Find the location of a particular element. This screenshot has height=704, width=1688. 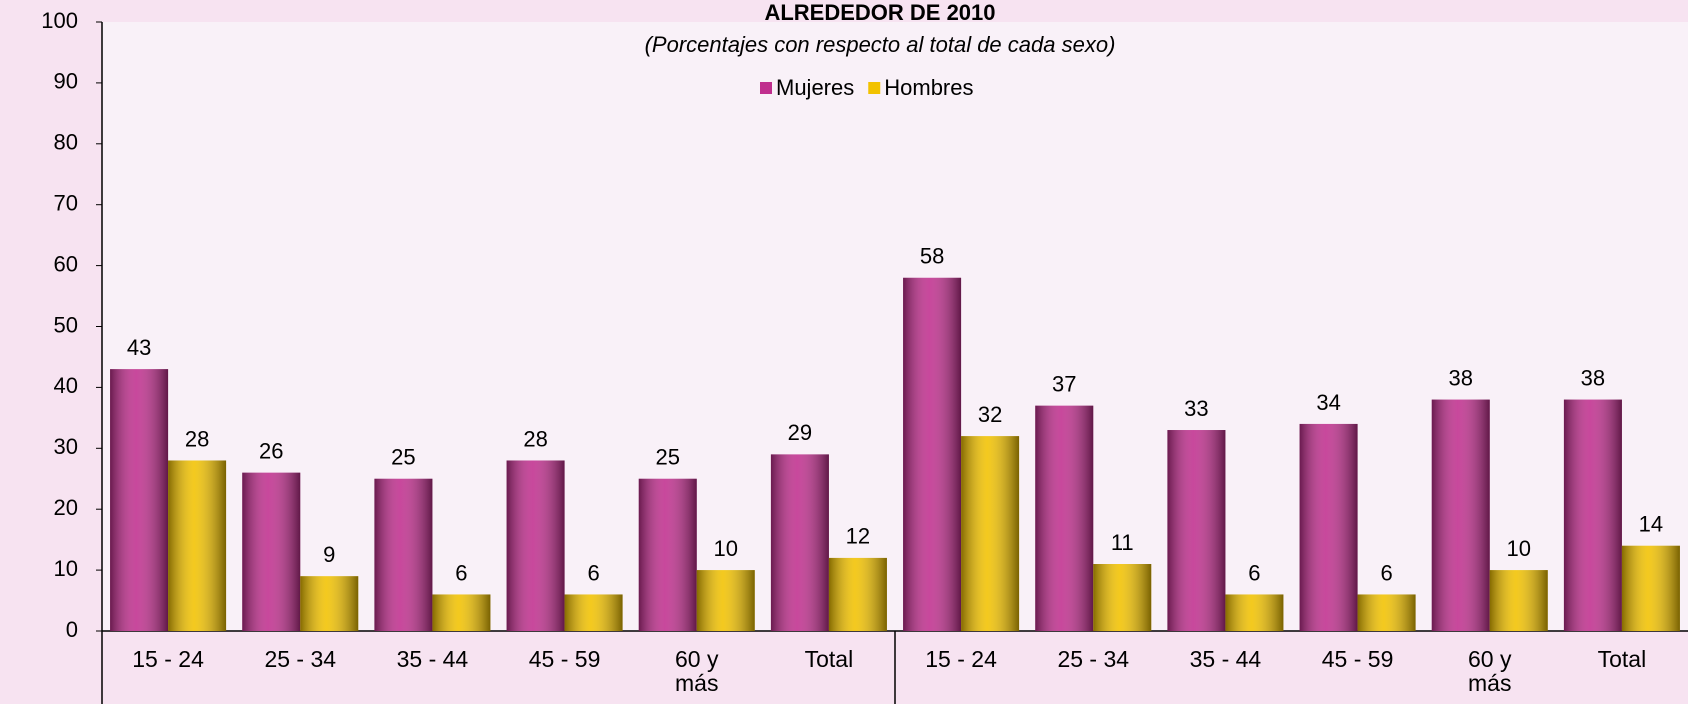

legend-label: Hombres is located at coordinates (928, 87).